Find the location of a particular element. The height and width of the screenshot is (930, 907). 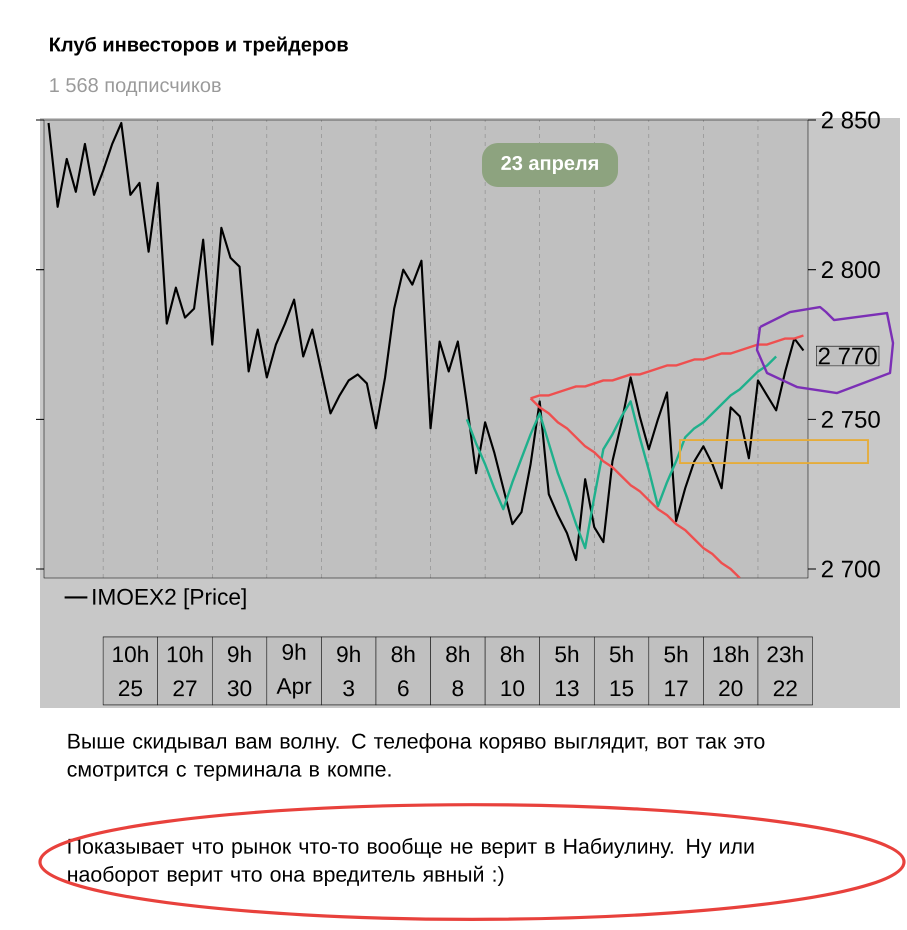

text: 2 770 is located at coordinates (847, 355).